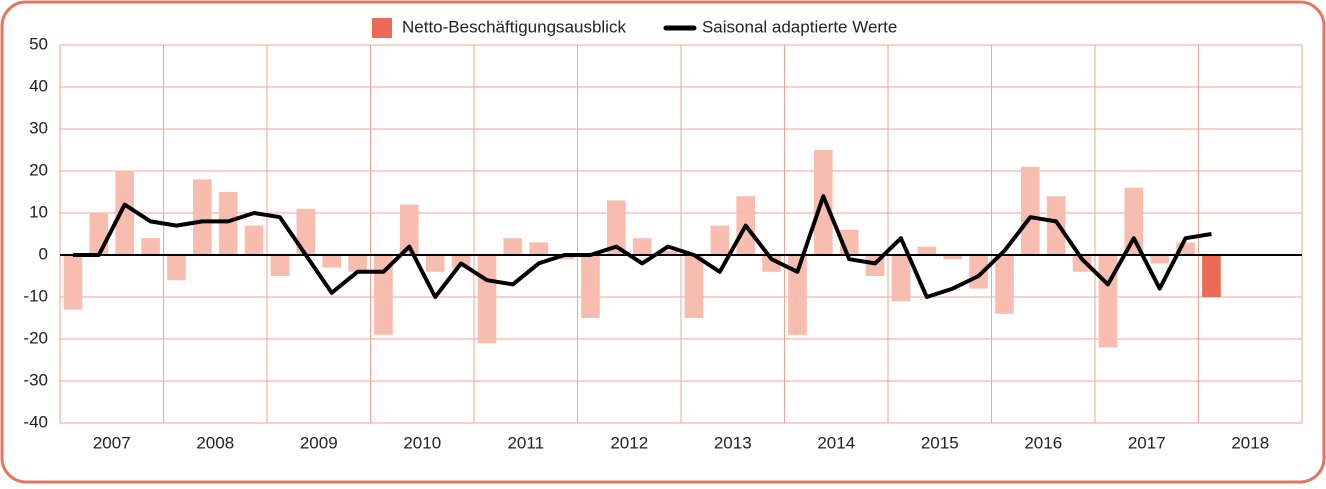 Image resolution: width=1326 pixels, height=489 pixels. I want to click on x-tick-label: 2007, so click(112, 442).